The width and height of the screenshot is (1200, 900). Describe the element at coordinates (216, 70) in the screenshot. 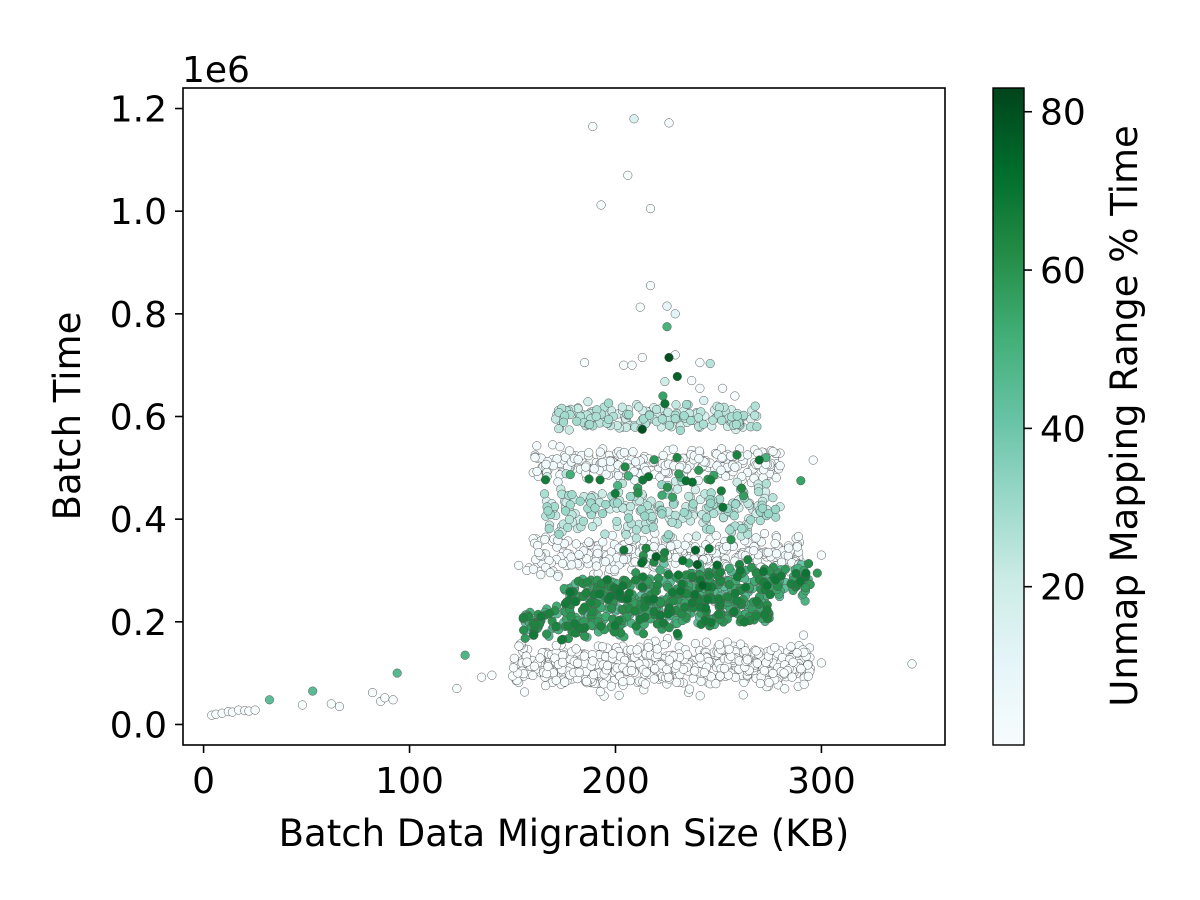

I see `y-scale-label: 1e6` at that location.